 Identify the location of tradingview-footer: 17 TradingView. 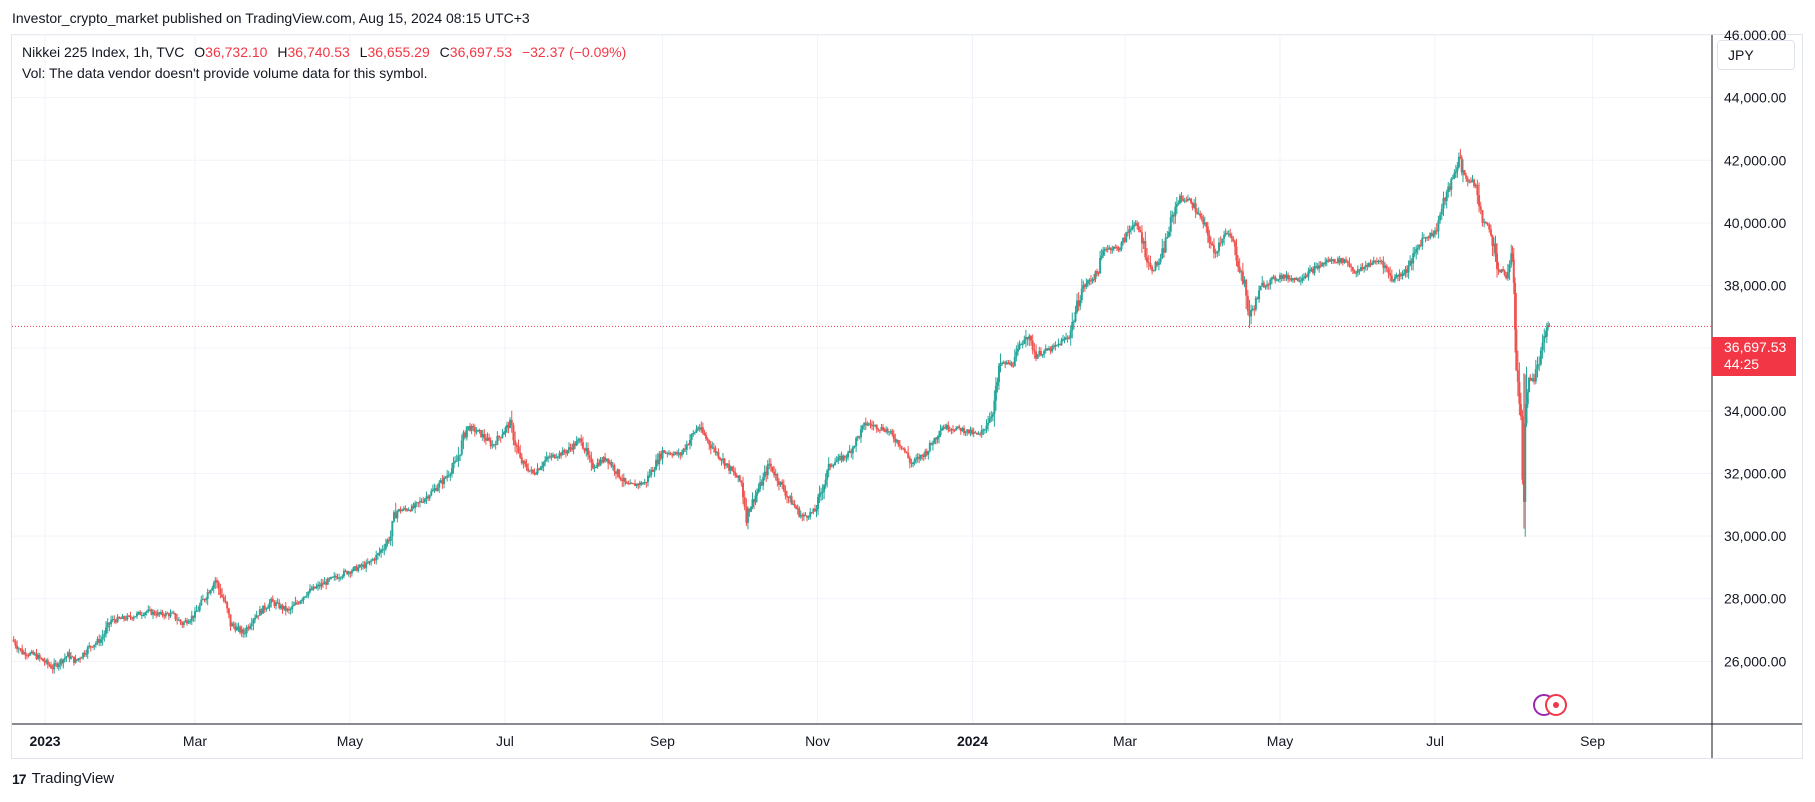
(63, 778).